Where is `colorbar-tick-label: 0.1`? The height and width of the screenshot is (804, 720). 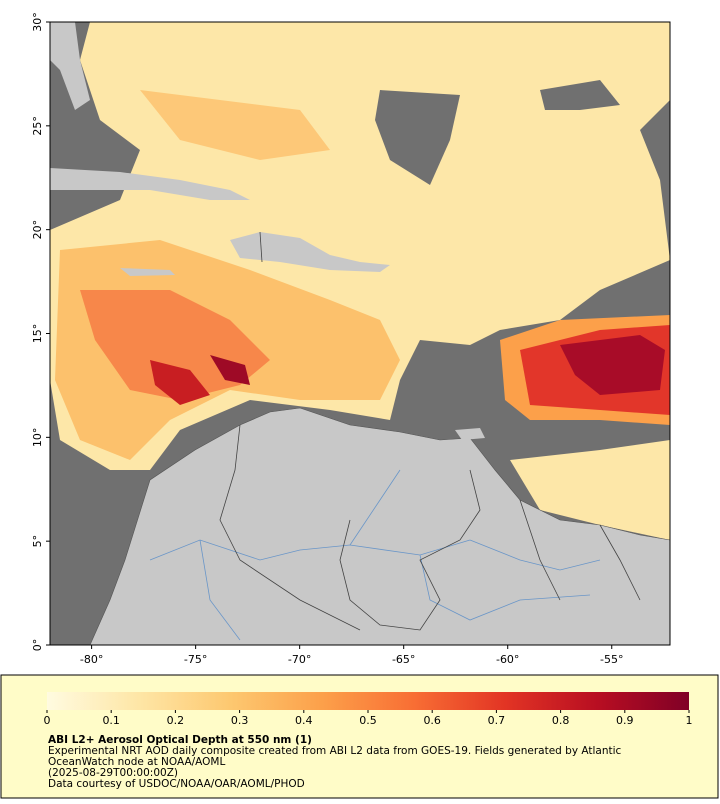 colorbar-tick-label: 0.1 is located at coordinates (111, 720).